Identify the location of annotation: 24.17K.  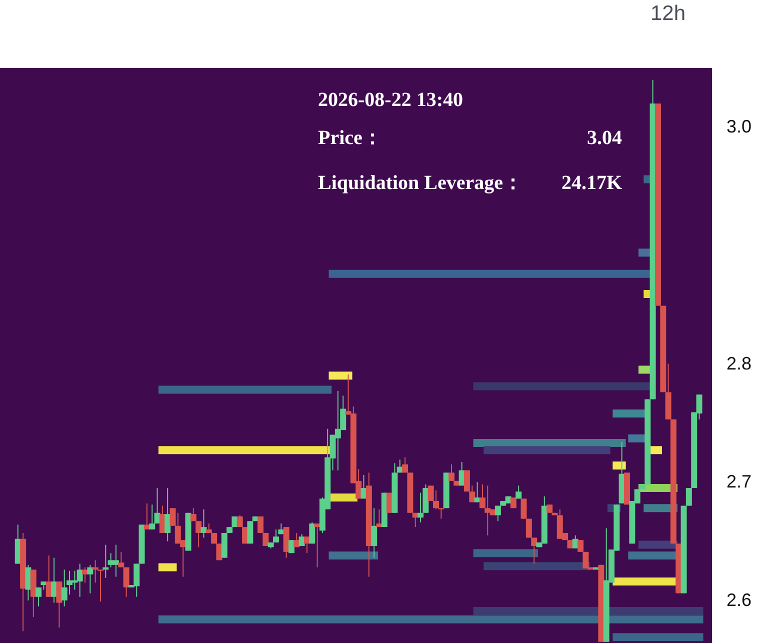
(591, 183).